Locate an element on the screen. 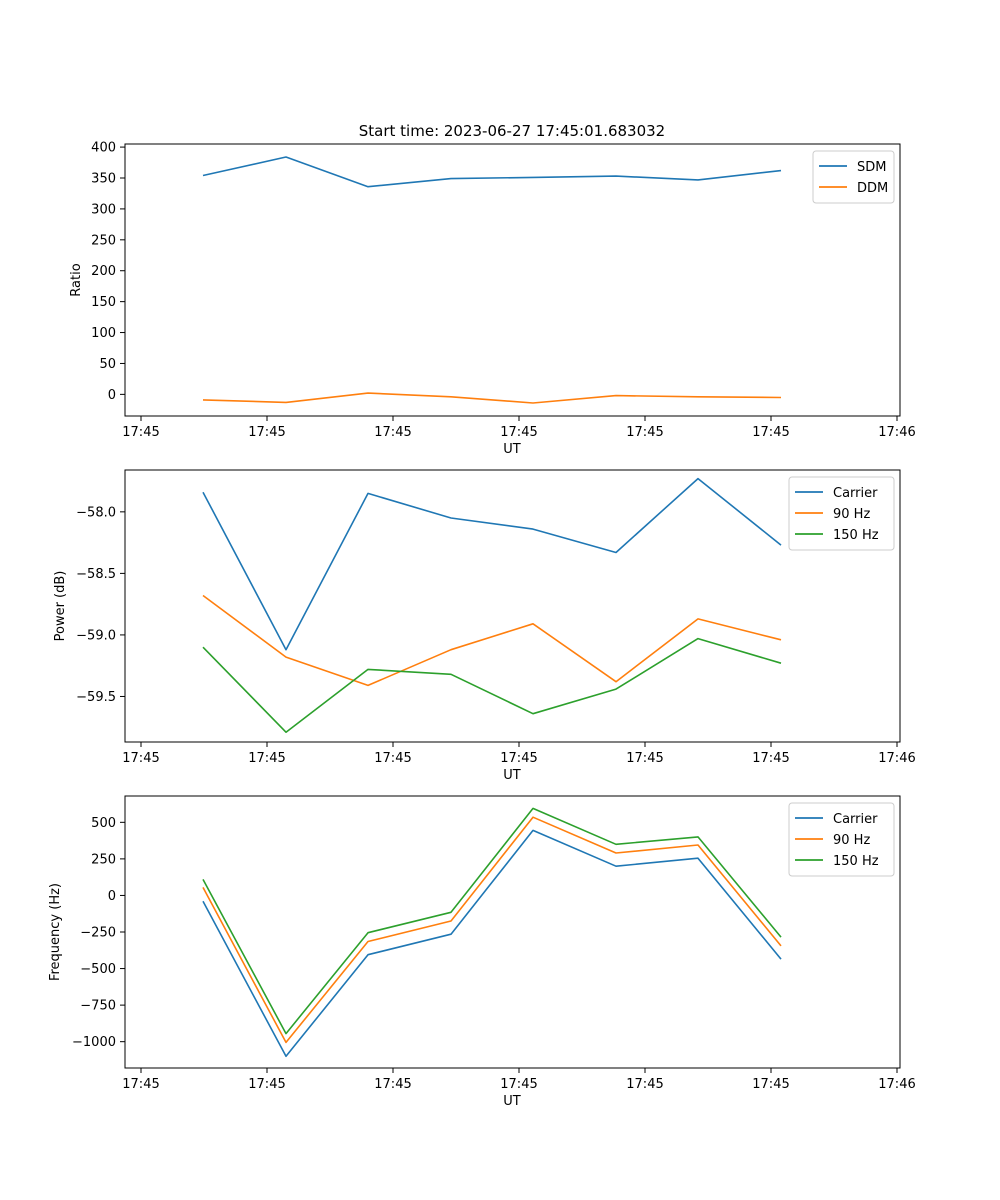  y-tick-label: −250 is located at coordinates (98, 933).